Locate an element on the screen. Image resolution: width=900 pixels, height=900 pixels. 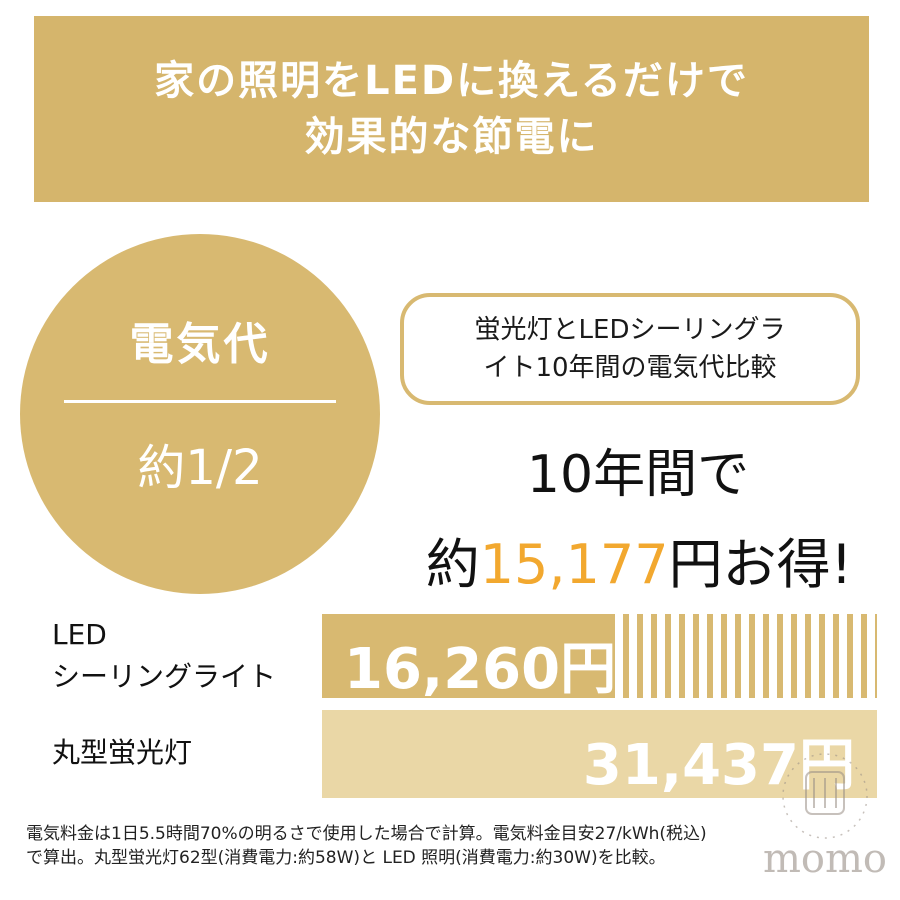
led-cost-bar: 16,260円 is located at coordinates (599, 658).